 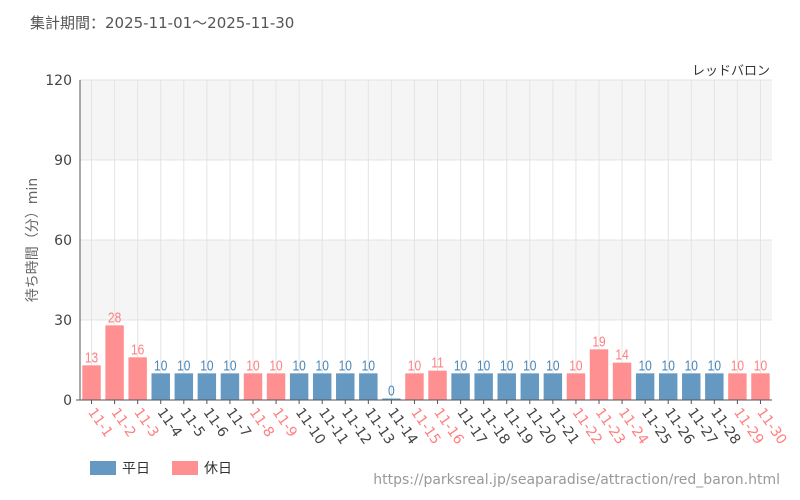 I want to click on data-label: 11, so click(x=437, y=362).